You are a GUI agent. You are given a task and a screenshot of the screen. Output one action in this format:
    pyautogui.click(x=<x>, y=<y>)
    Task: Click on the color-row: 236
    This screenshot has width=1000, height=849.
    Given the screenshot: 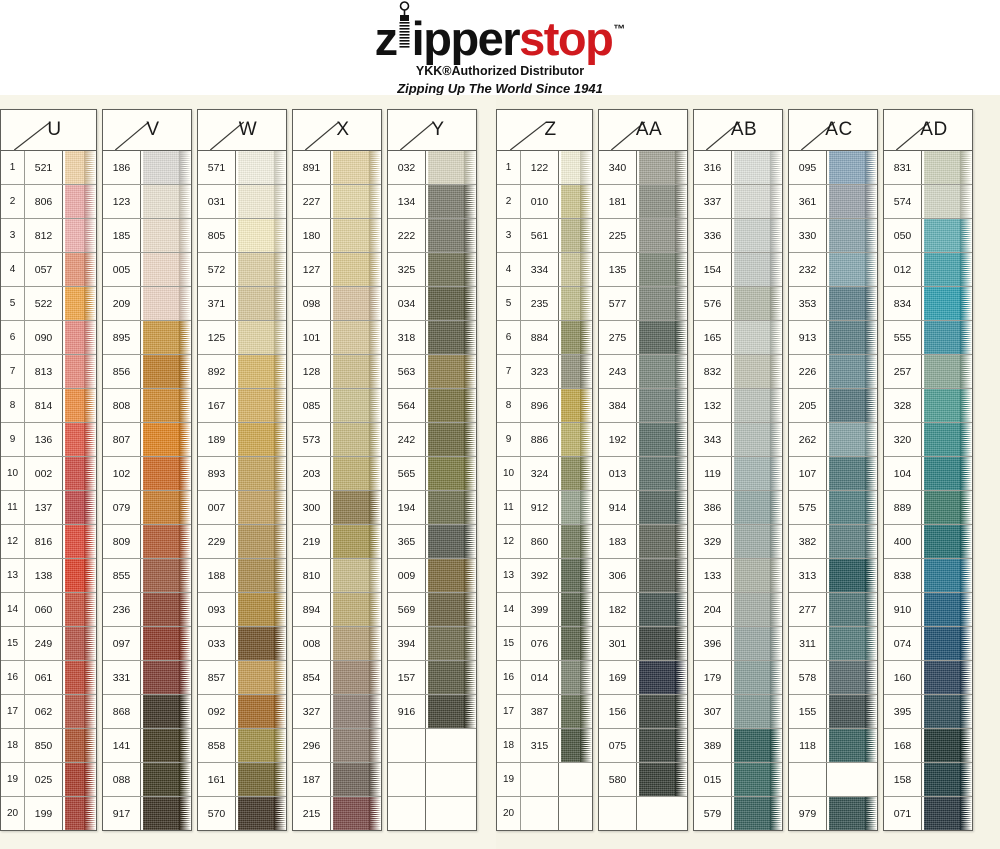 What is the action you would take?
    pyautogui.click(x=147, y=610)
    